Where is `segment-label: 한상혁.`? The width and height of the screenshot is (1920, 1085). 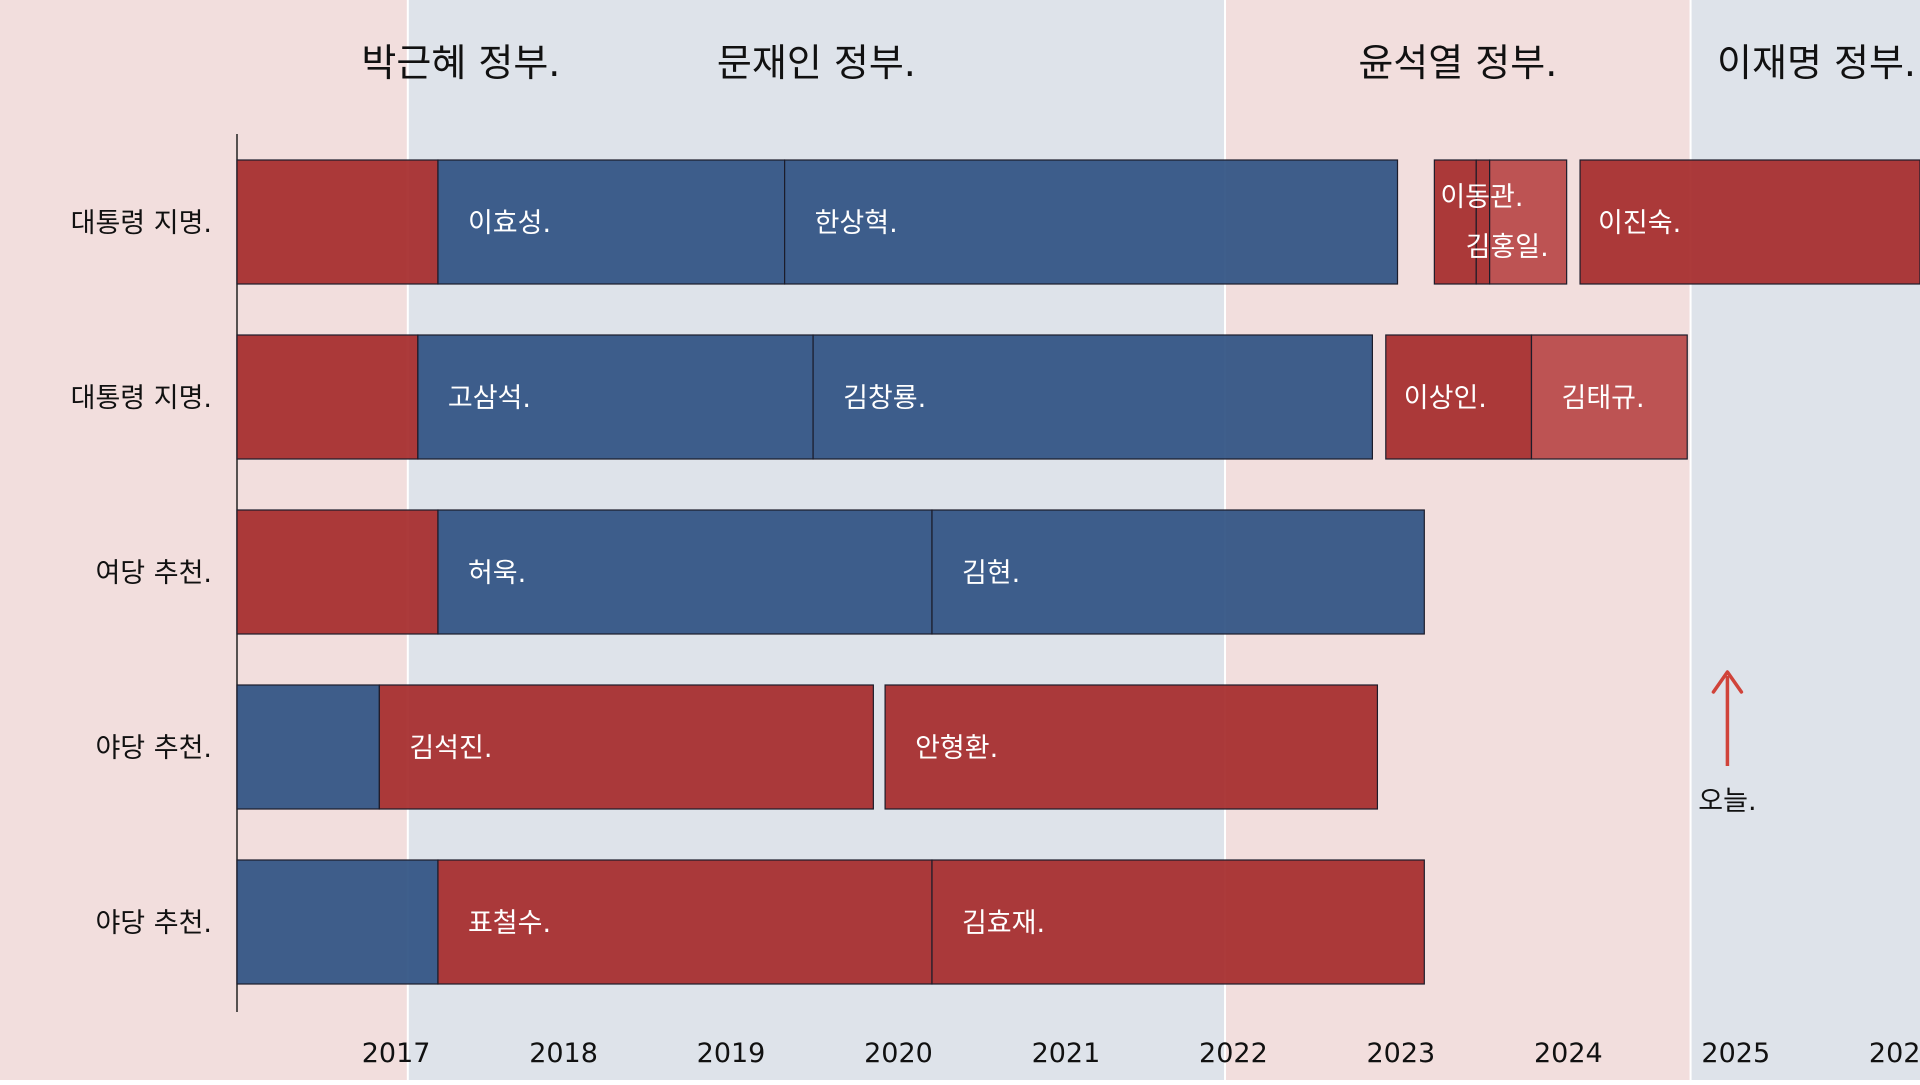 segment-label: 한상혁. is located at coordinates (856, 223).